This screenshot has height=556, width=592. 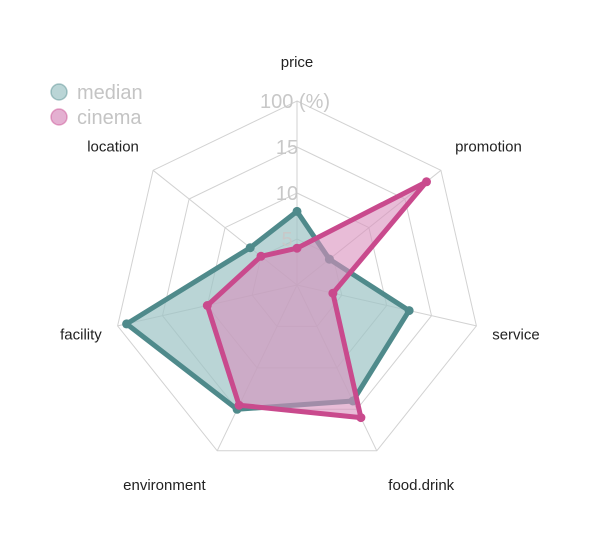 I want to click on axis-label-price: price, so click(x=297, y=62).